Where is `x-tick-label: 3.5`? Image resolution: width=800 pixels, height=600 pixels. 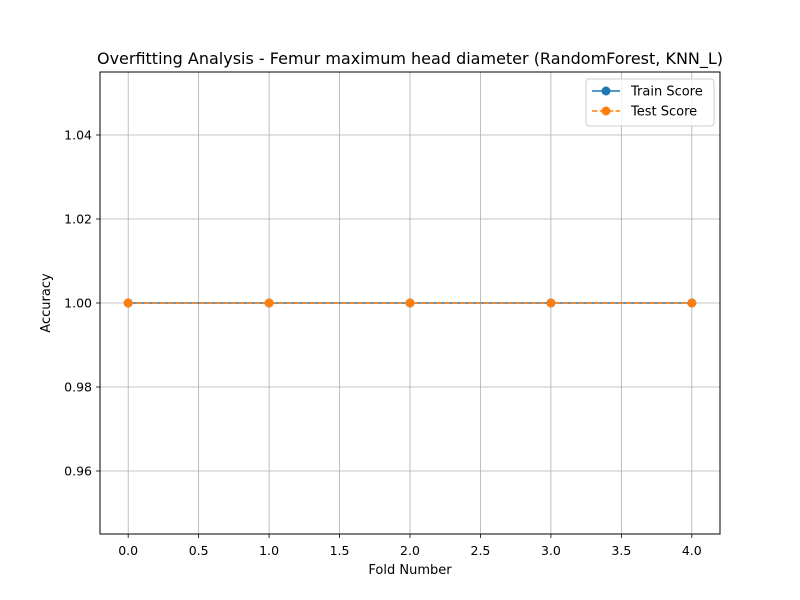 x-tick-label: 3.5 is located at coordinates (621, 550).